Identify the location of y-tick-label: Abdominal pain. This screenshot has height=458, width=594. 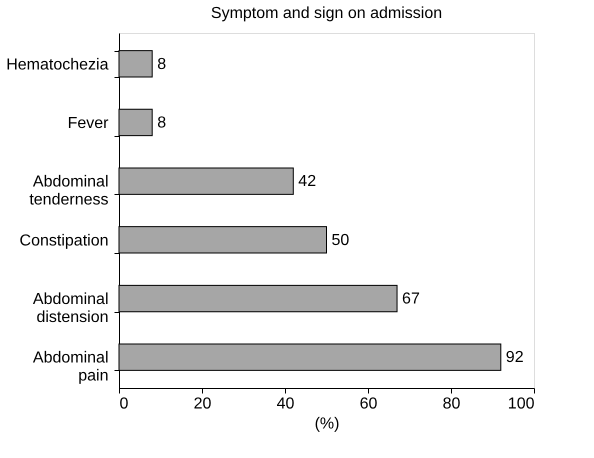
(70, 367).